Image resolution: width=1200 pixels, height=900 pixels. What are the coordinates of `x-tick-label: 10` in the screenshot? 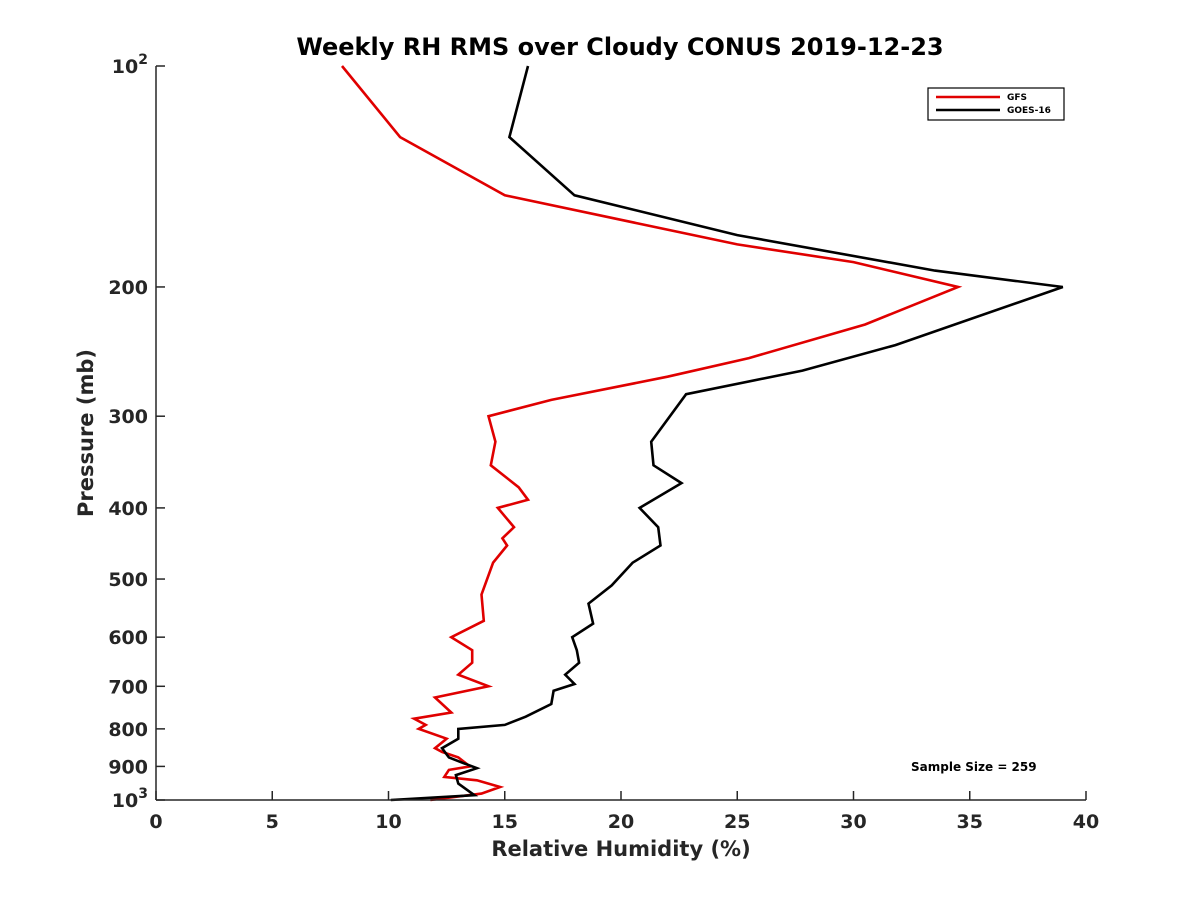 It's located at (388, 822).